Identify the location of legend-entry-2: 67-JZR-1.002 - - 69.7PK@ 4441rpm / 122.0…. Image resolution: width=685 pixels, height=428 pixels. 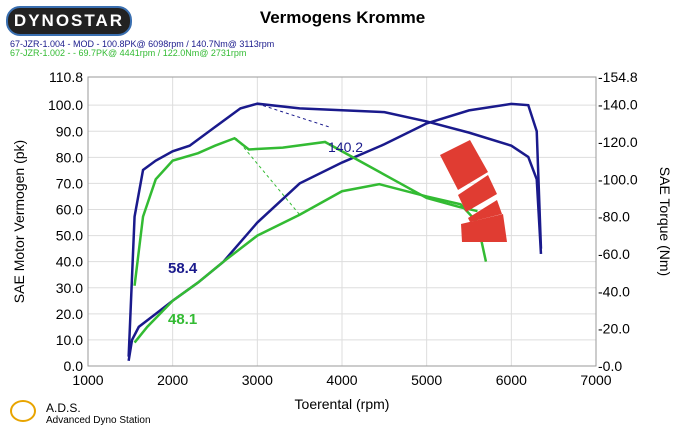
(128, 53).